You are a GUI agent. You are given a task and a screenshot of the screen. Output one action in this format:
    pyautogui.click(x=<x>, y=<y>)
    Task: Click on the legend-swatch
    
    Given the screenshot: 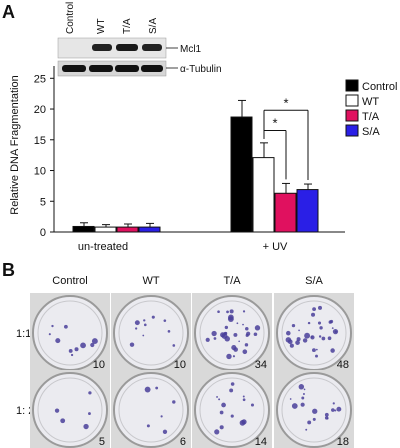 What is the action you would take?
    pyautogui.click(x=352, y=130)
    